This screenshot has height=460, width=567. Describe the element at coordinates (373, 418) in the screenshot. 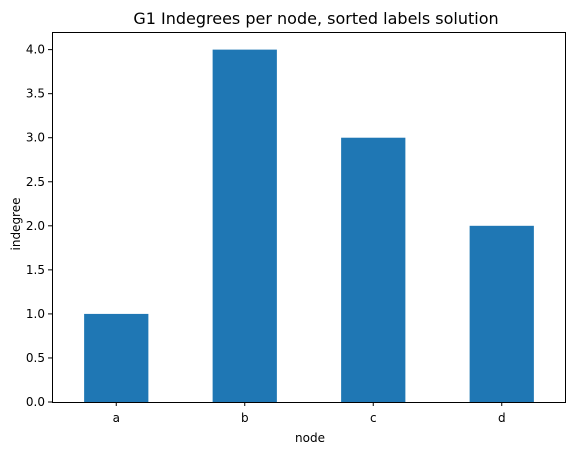

I see `x-tick-label-c: c` at that location.